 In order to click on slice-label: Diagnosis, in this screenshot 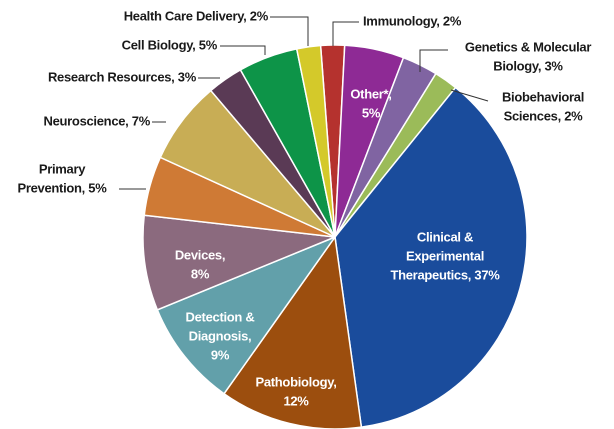, I will do `click(220, 335)`.